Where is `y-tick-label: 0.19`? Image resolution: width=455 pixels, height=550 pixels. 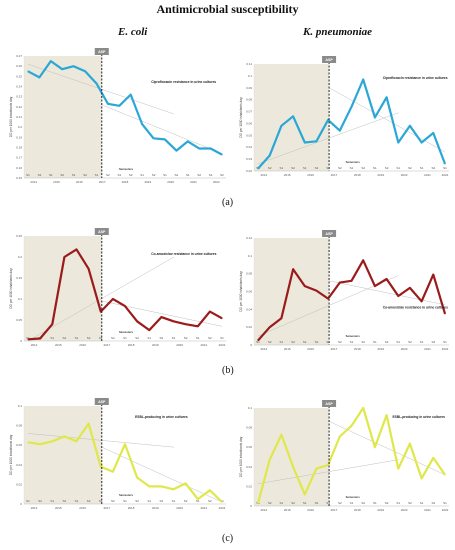
y-tick-label: 0.19 is located at coordinates (19, 137).